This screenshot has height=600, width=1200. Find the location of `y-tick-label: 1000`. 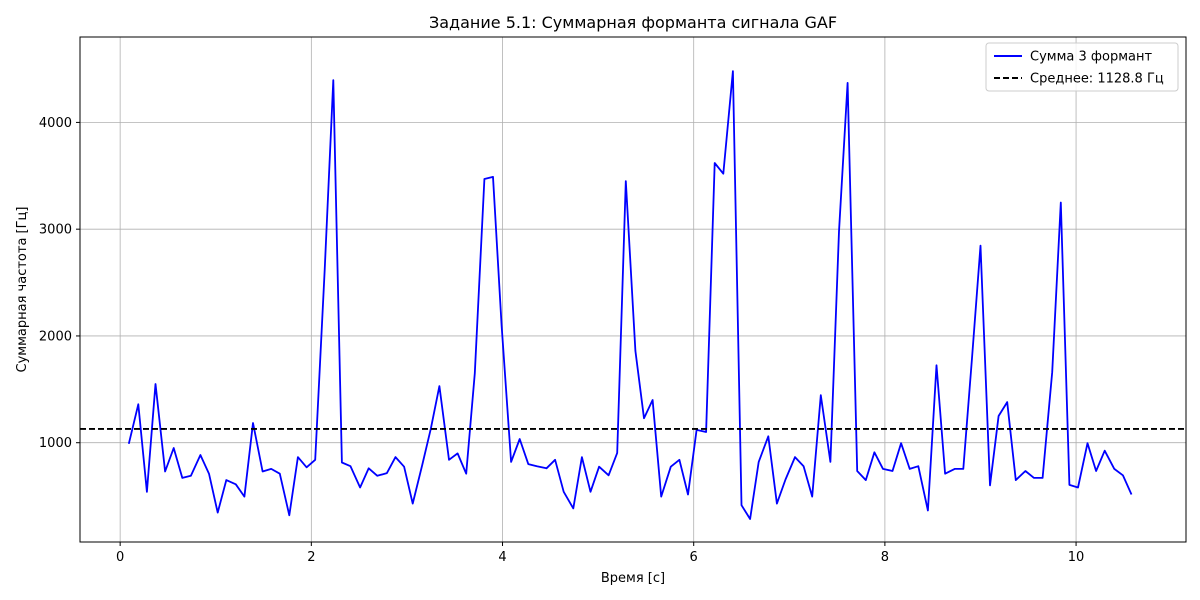

y-tick-label: 1000 is located at coordinates (55, 443).